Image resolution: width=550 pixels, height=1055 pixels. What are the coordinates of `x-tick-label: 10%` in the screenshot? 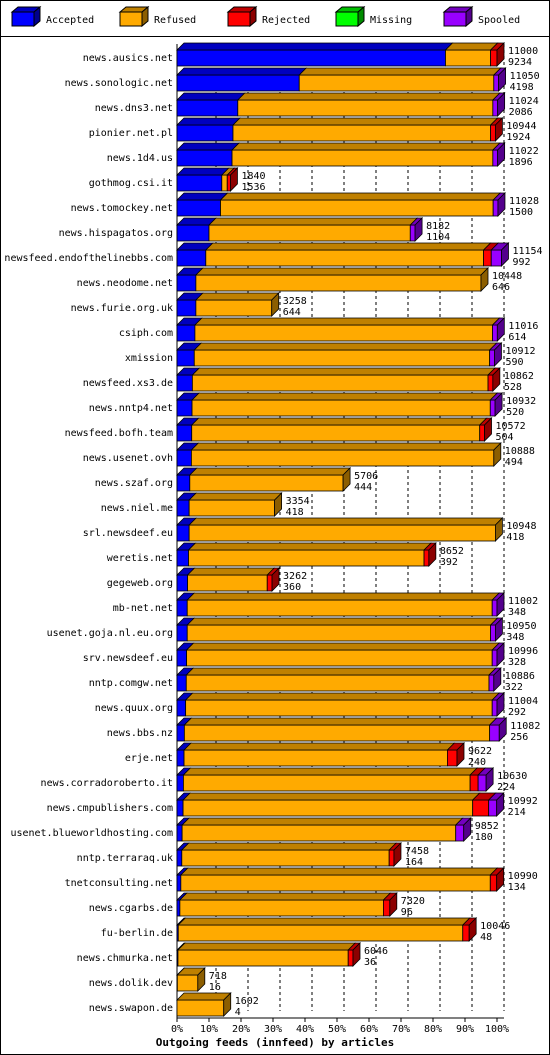 It's located at (209, 1029).